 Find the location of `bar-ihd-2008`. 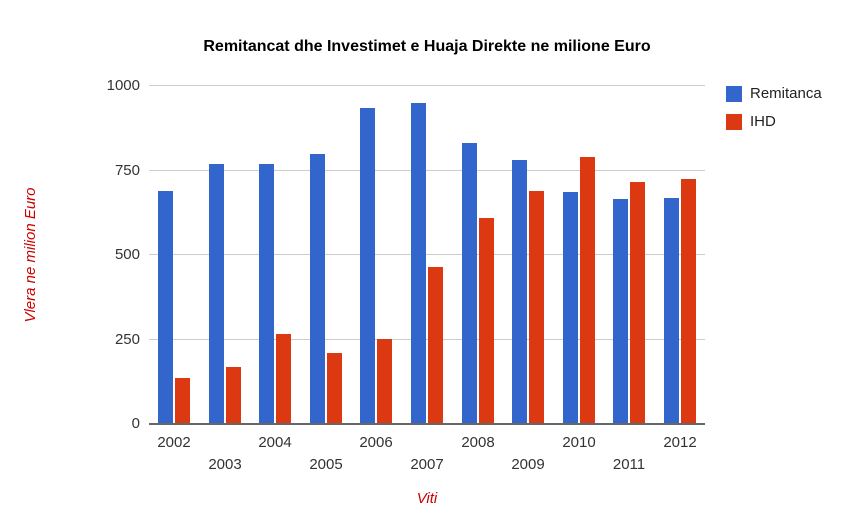

bar-ihd-2008 is located at coordinates (486, 321).